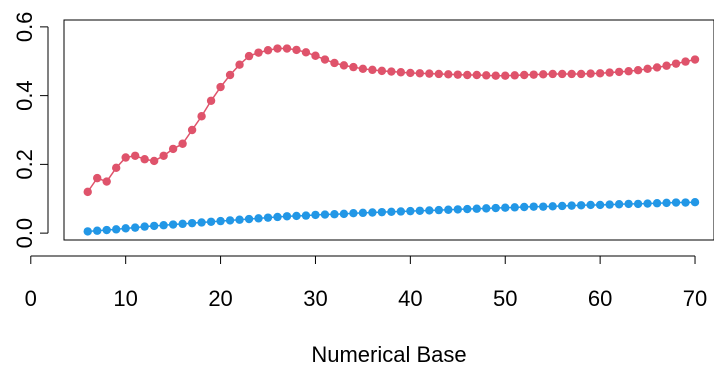 This screenshot has width=714, height=370. I want to click on x-axis: 0 10 20 30 40 50 60 70, so click(366, 283).